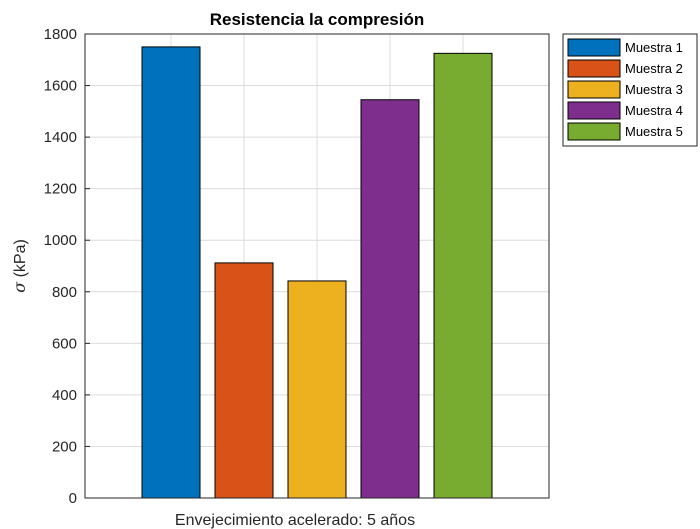  I want to click on y-tick-label: 200, so click(64, 446).